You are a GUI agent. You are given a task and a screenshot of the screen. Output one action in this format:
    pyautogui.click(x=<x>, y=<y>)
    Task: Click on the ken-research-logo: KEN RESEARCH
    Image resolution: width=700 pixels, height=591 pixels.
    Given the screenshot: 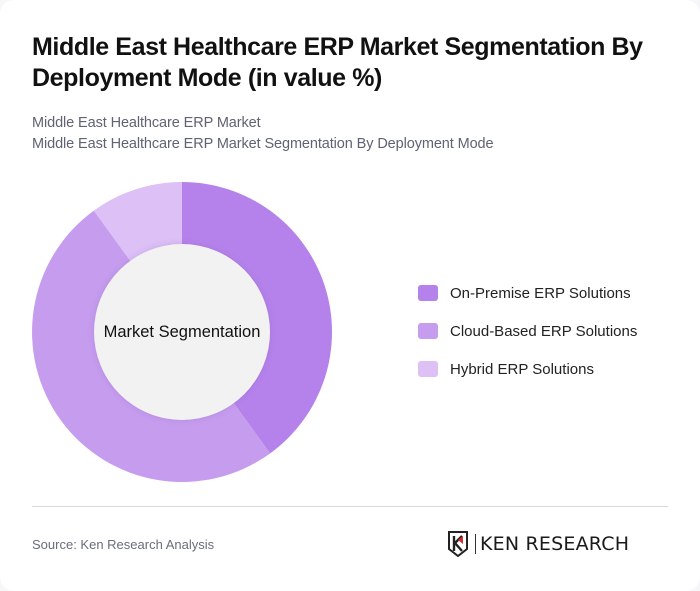 What is the action you would take?
    pyautogui.click(x=538, y=544)
    